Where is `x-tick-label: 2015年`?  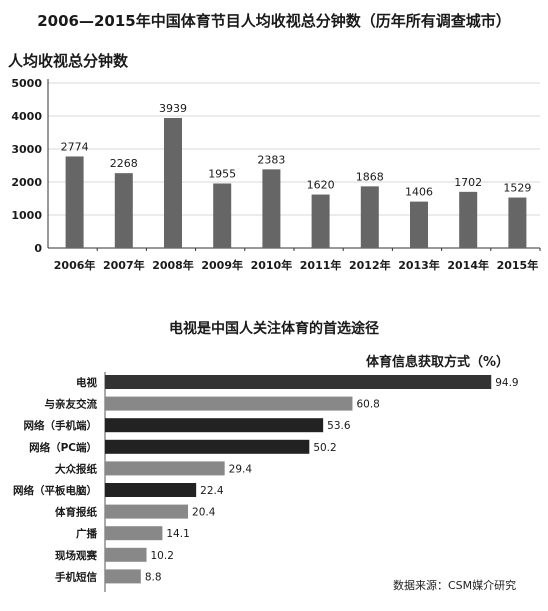 x-tick-label: 2015年 is located at coordinates (518, 265).